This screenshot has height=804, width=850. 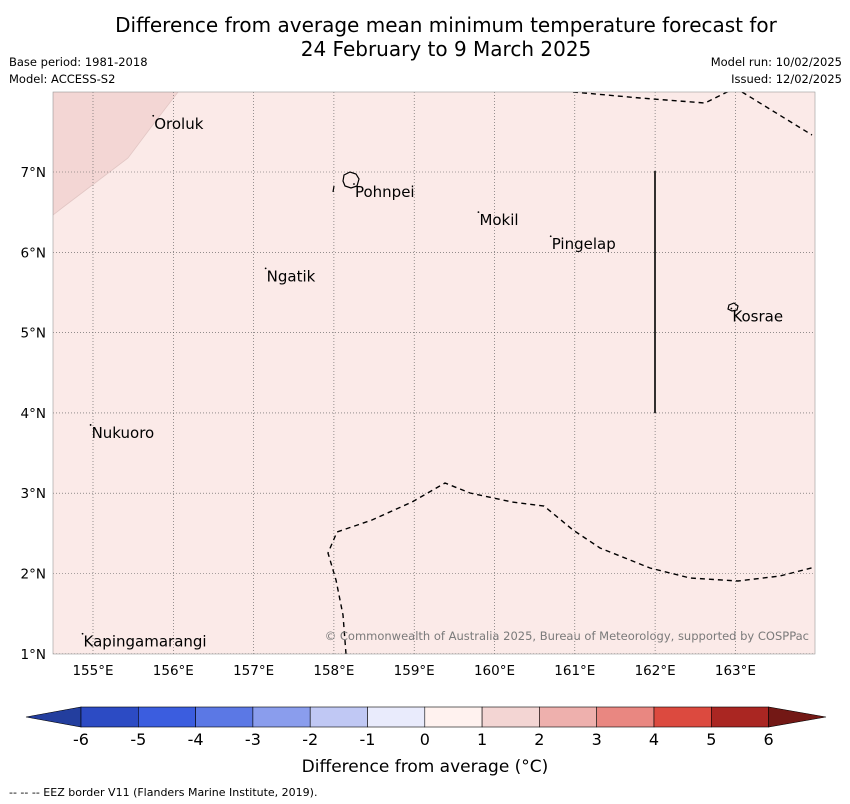 I want to click on place-label-pingelap: Pingelap, so click(x=584, y=244).